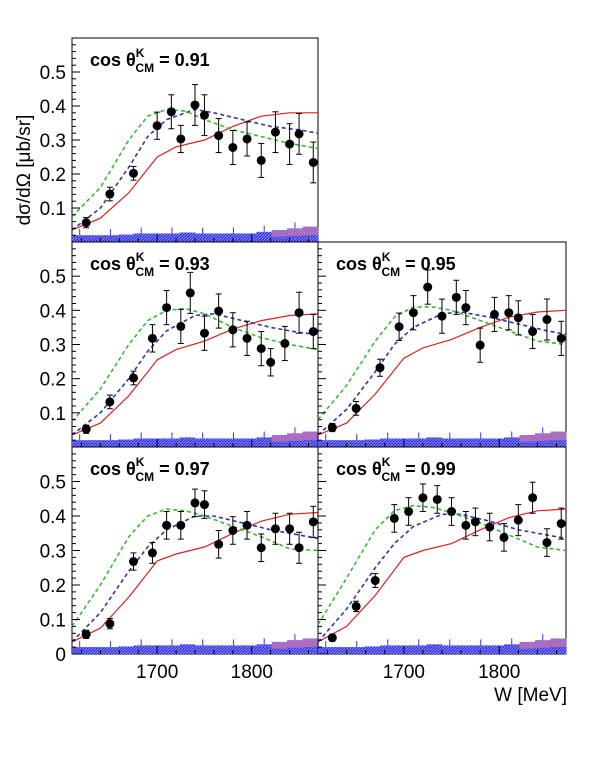  Describe the element at coordinates (53, 621) in the screenshot. I see `y-tick-label: 0.1` at that location.